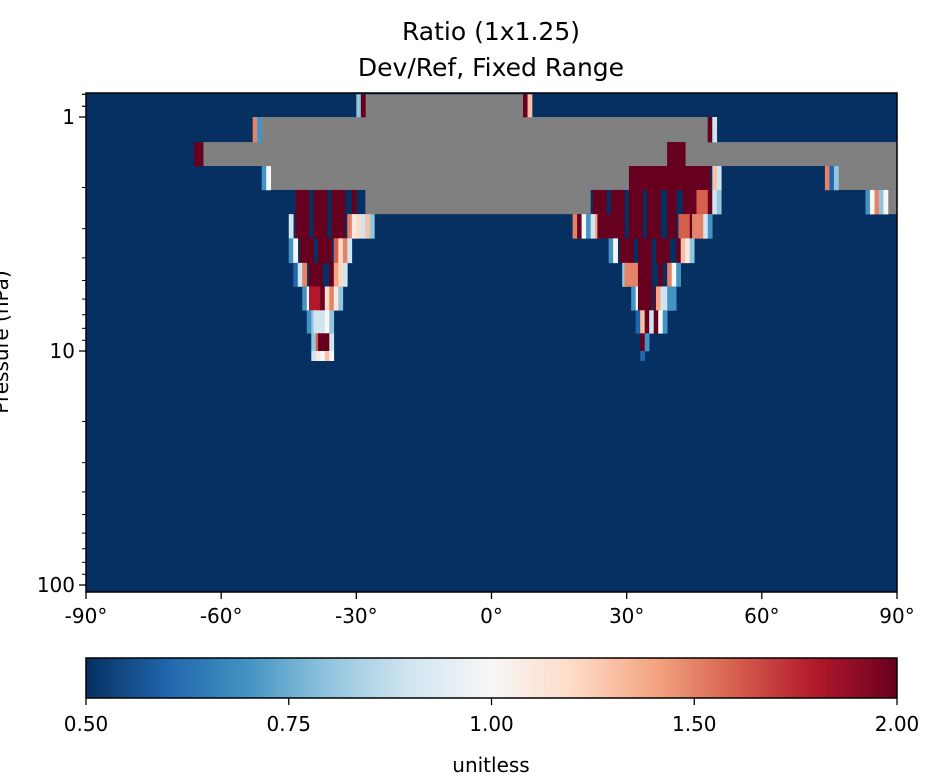 This screenshot has width=944, height=779. Describe the element at coordinates (86, 616) in the screenshot. I see `x-tick-label: -90°` at that location.